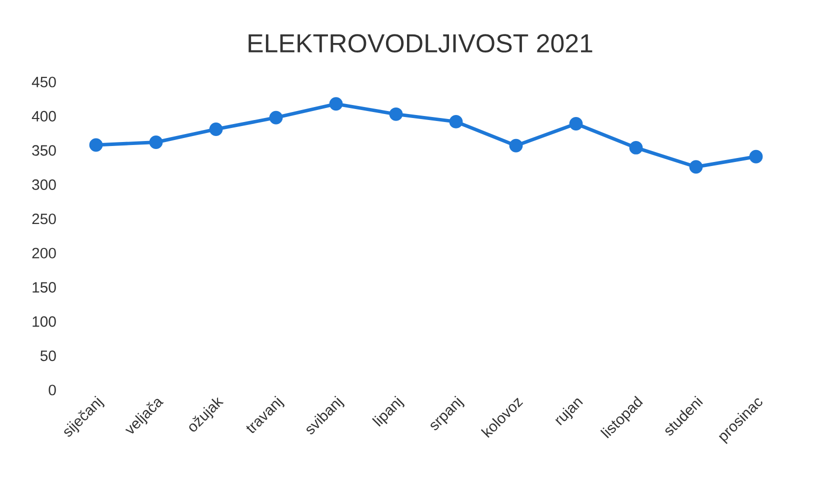 The image size is (814, 488). I want to click on y-tick-label: 400, so click(44, 116).